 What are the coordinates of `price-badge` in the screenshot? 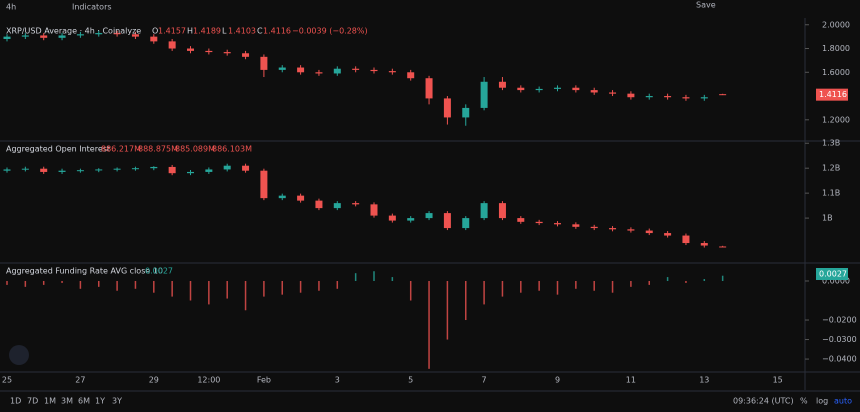 It's located at (832, 94).